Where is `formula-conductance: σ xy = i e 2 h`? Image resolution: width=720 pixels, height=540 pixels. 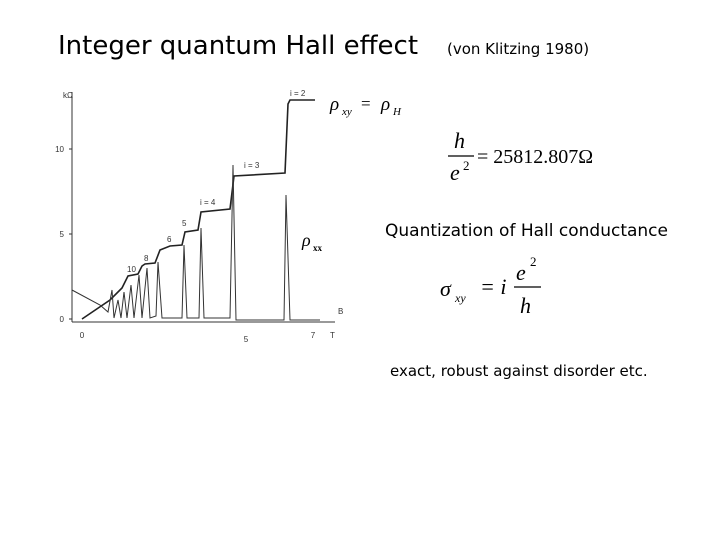
formula-conductance: σ xy = i e 2 h is located at coordinates (490, 286).